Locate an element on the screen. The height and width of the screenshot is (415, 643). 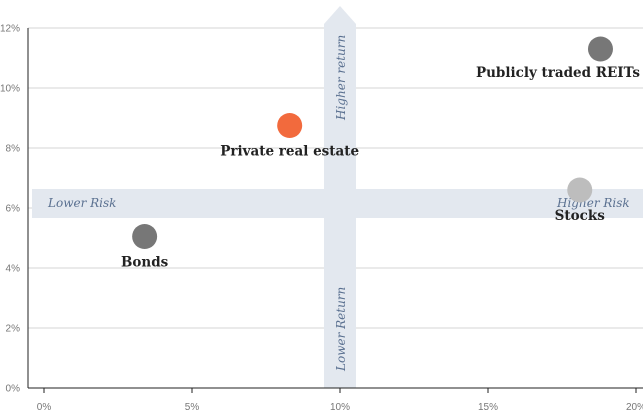
point-bonds is located at coordinates (145, 236).